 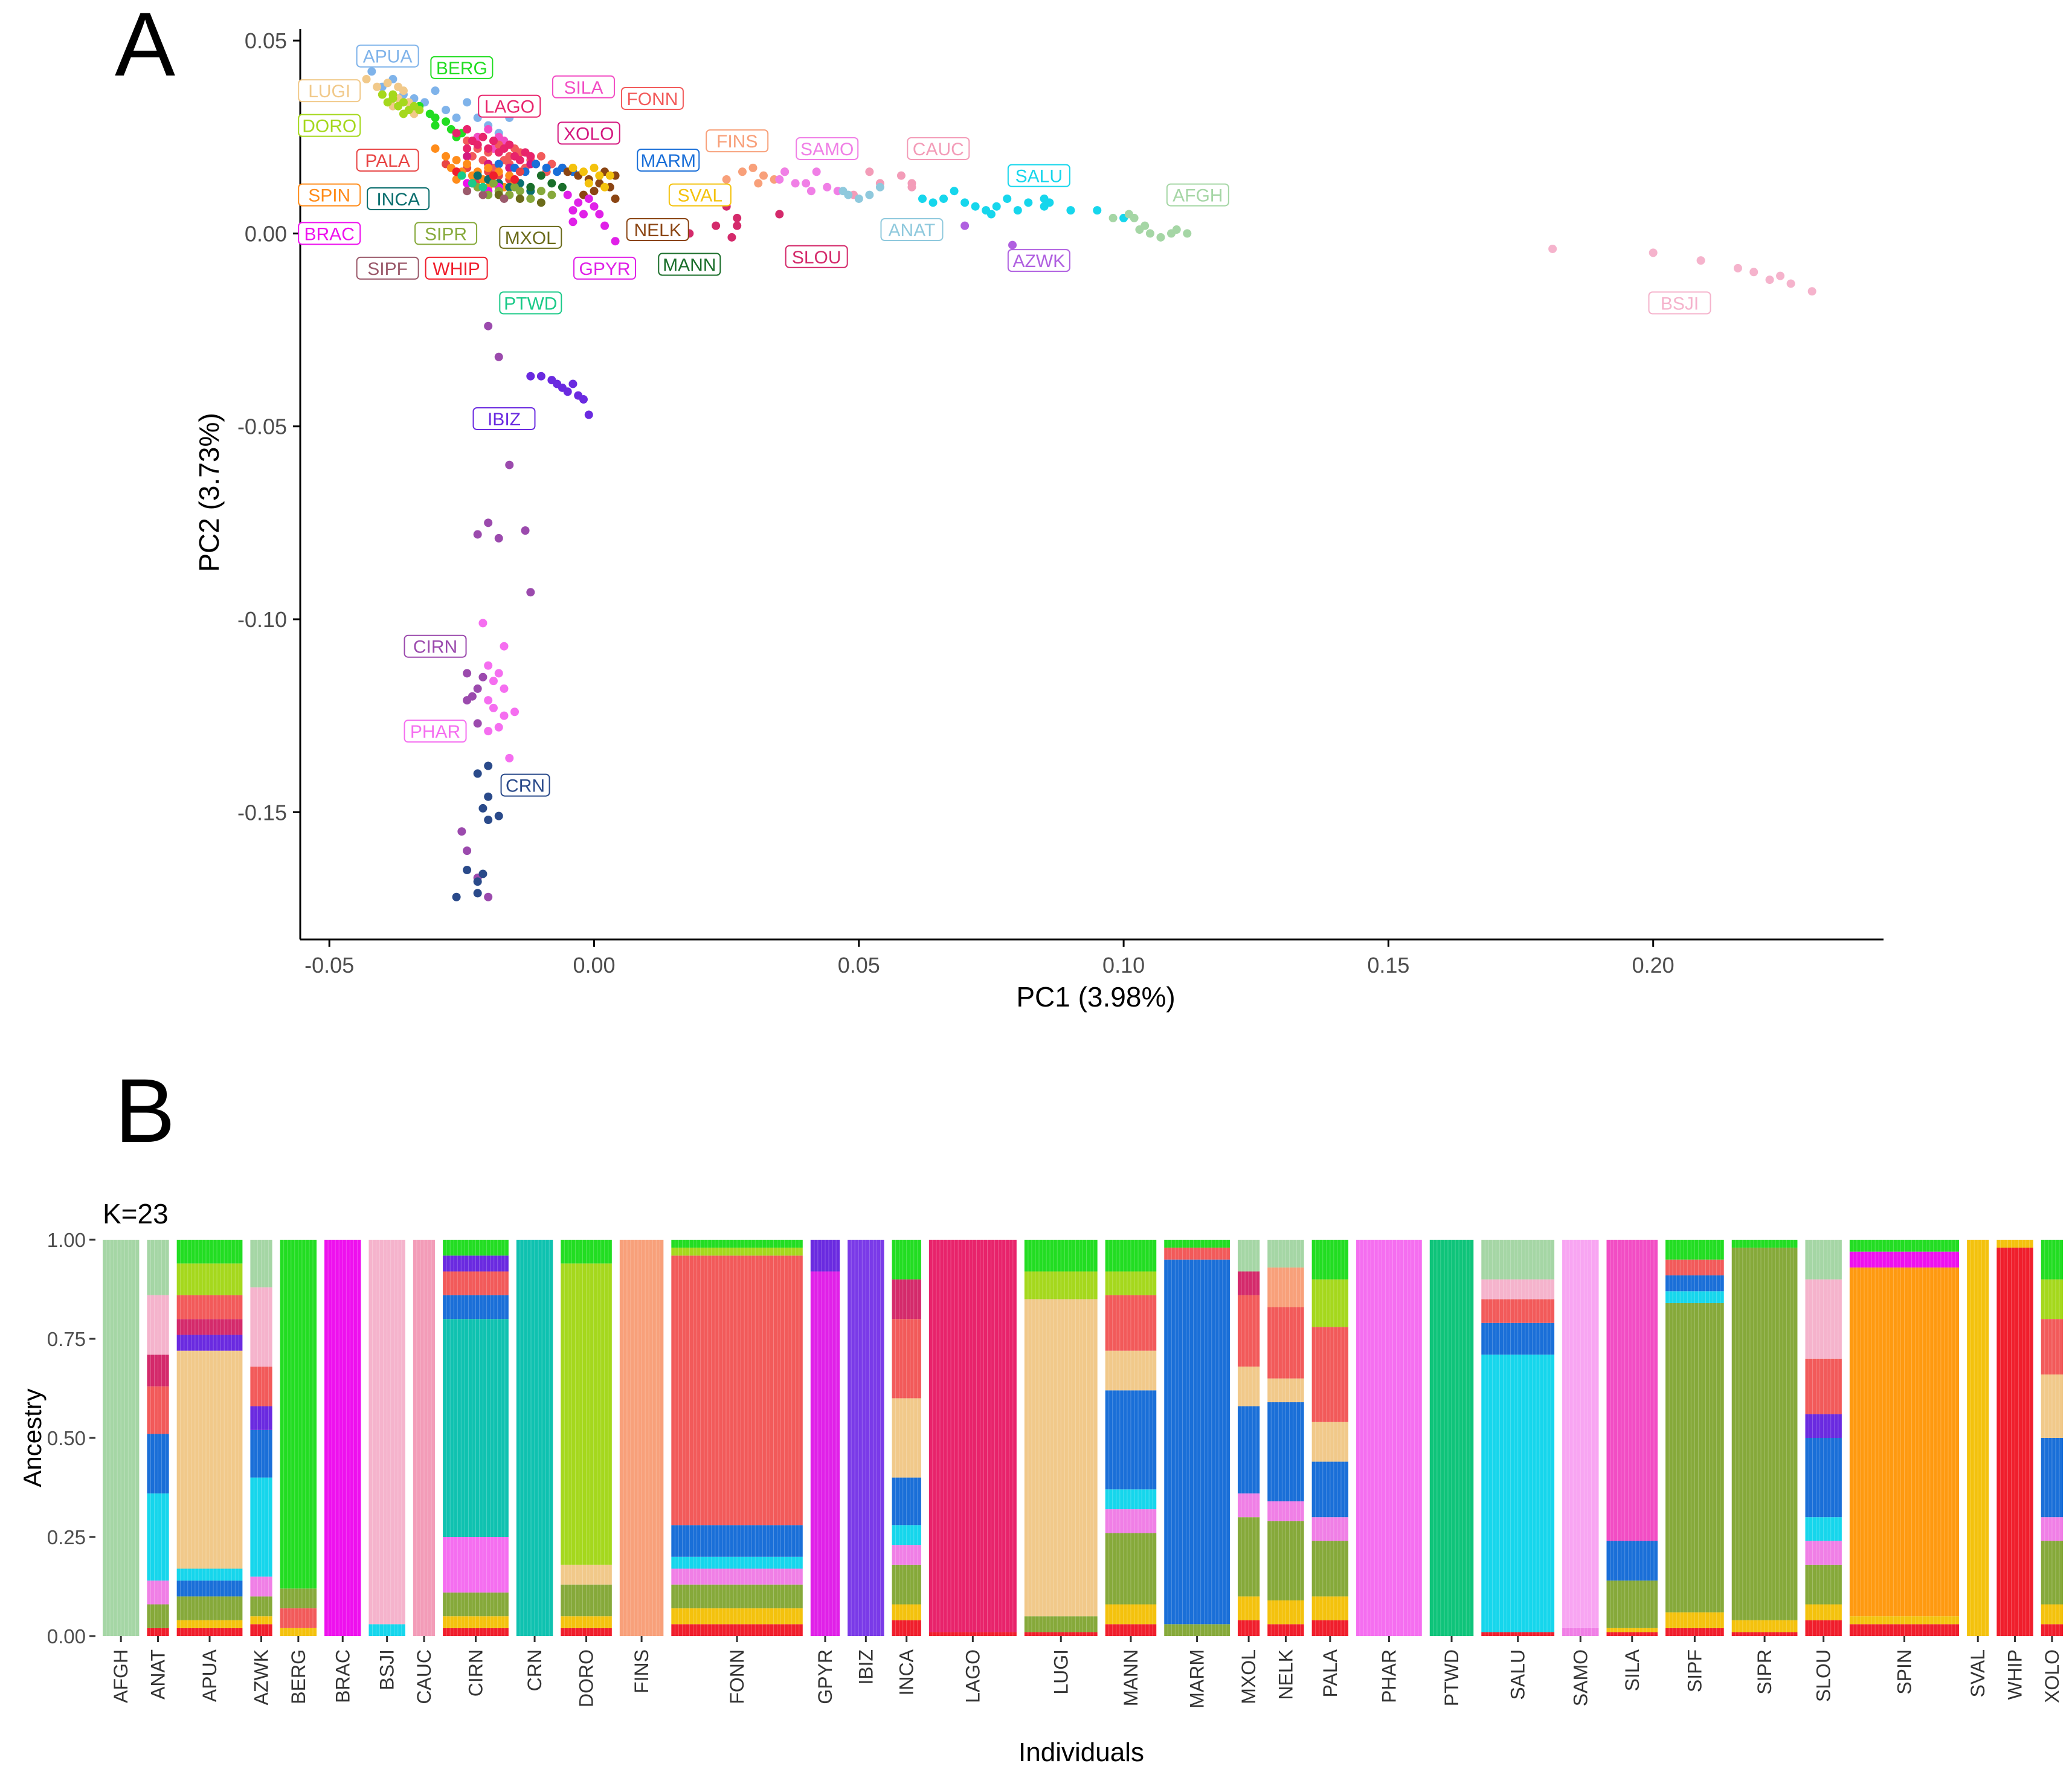 I want to click on a-label-box-spin, so click(x=330, y=195).